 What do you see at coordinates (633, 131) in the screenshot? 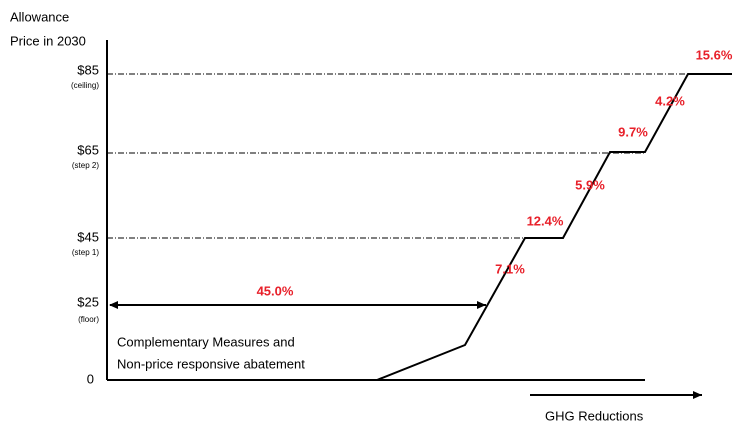
I see `segment-label: 9.7%` at bounding box center [633, 131].